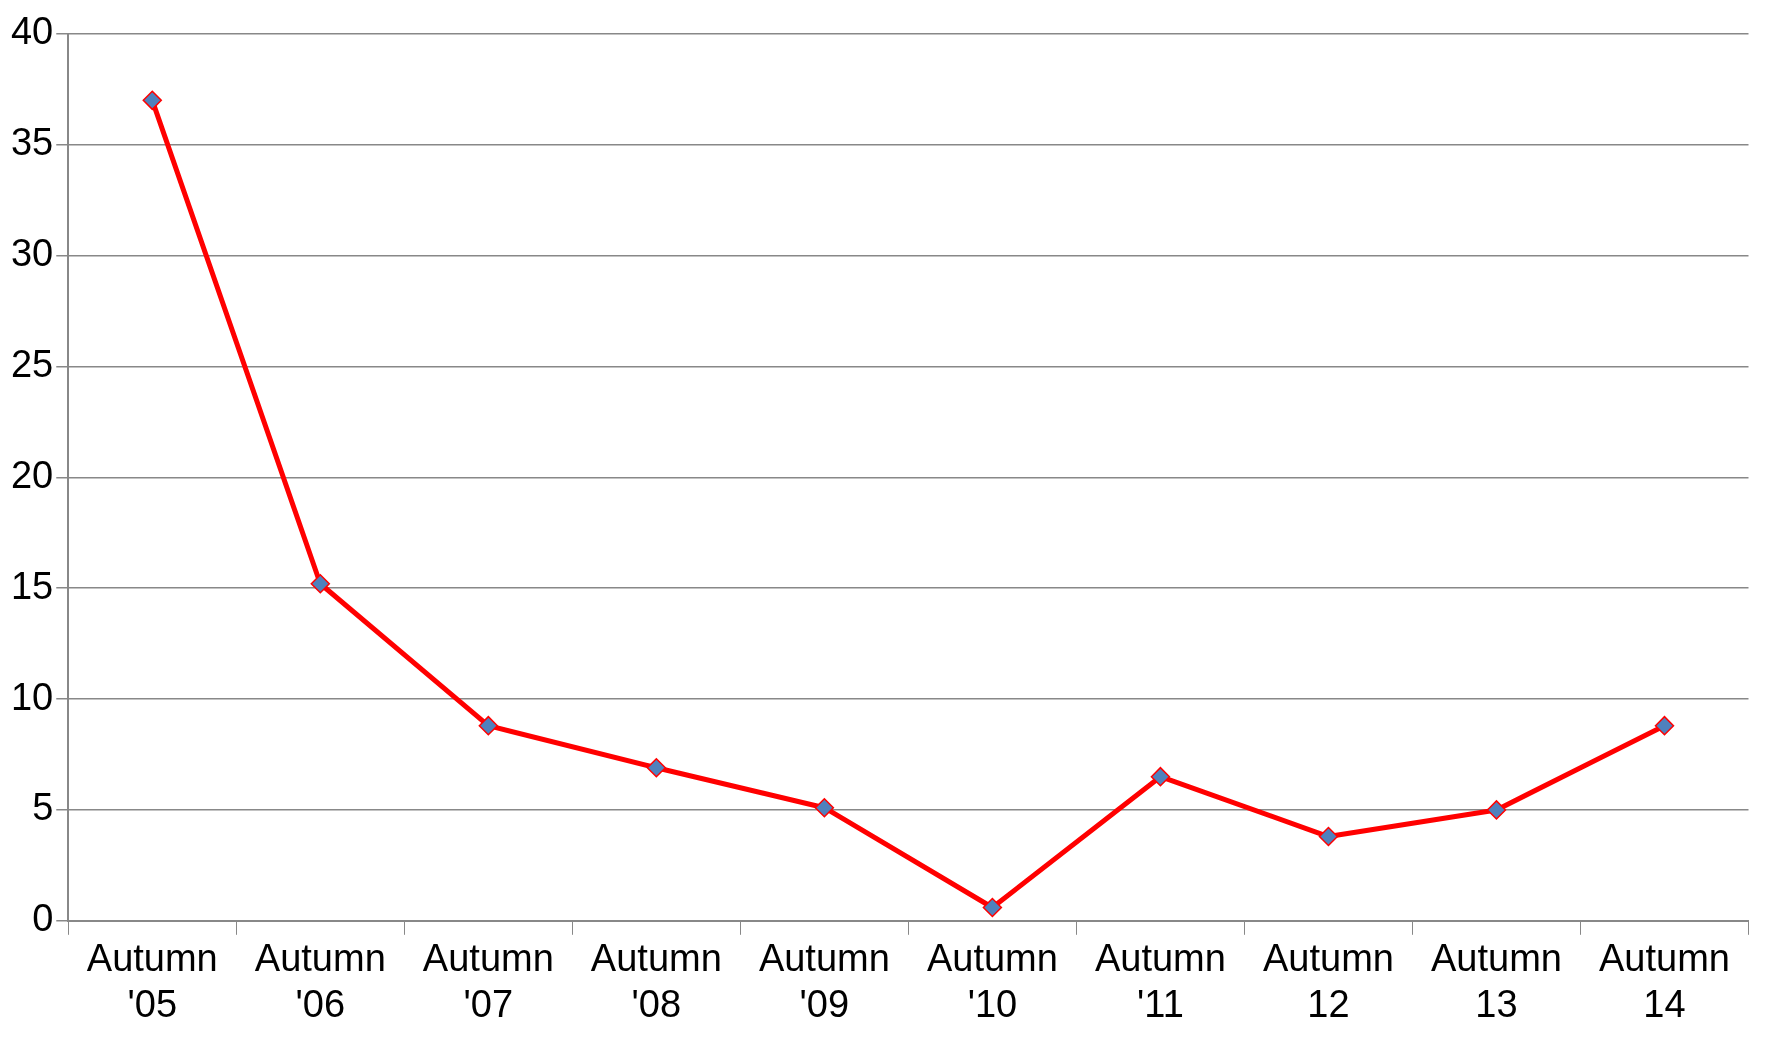 This screenshot has width=1767, height=1040. I want to click on y-tick-label: 30, so click(32, 253).